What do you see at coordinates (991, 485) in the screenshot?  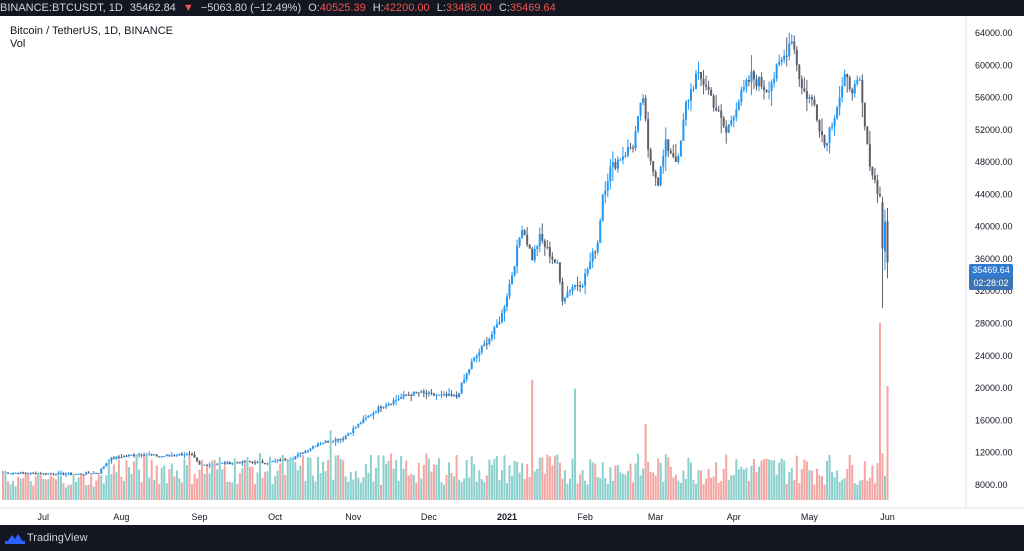 I see `y-tick-label: 8000.00` at bounding box center [991, 485].